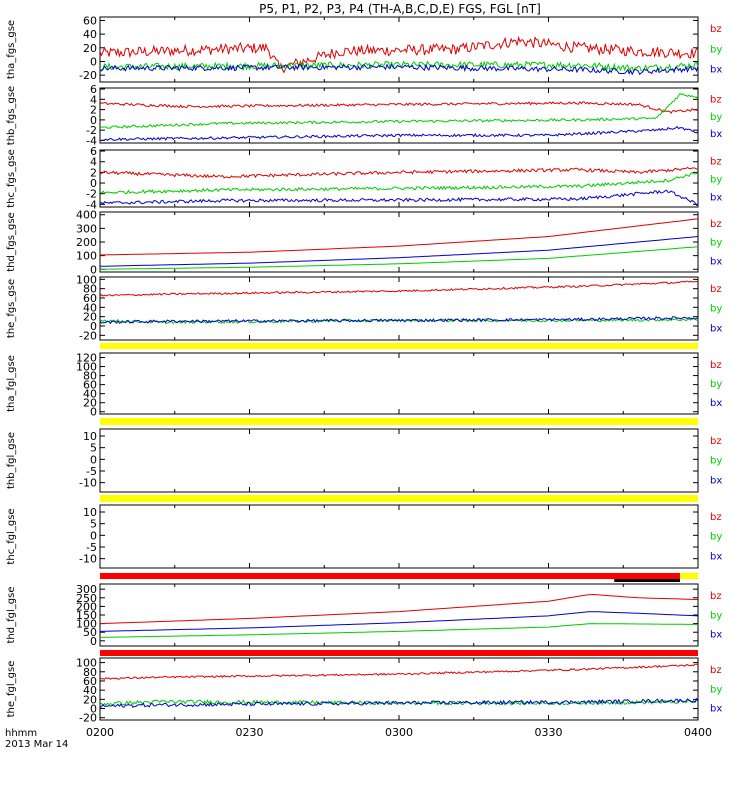 Image resolution: width=750 pixels, height=804 pixels. What do you see at coordinates (86, 358) in the screenshot?
I see `y-tick-label: 120` at bounding box center [86, 358].